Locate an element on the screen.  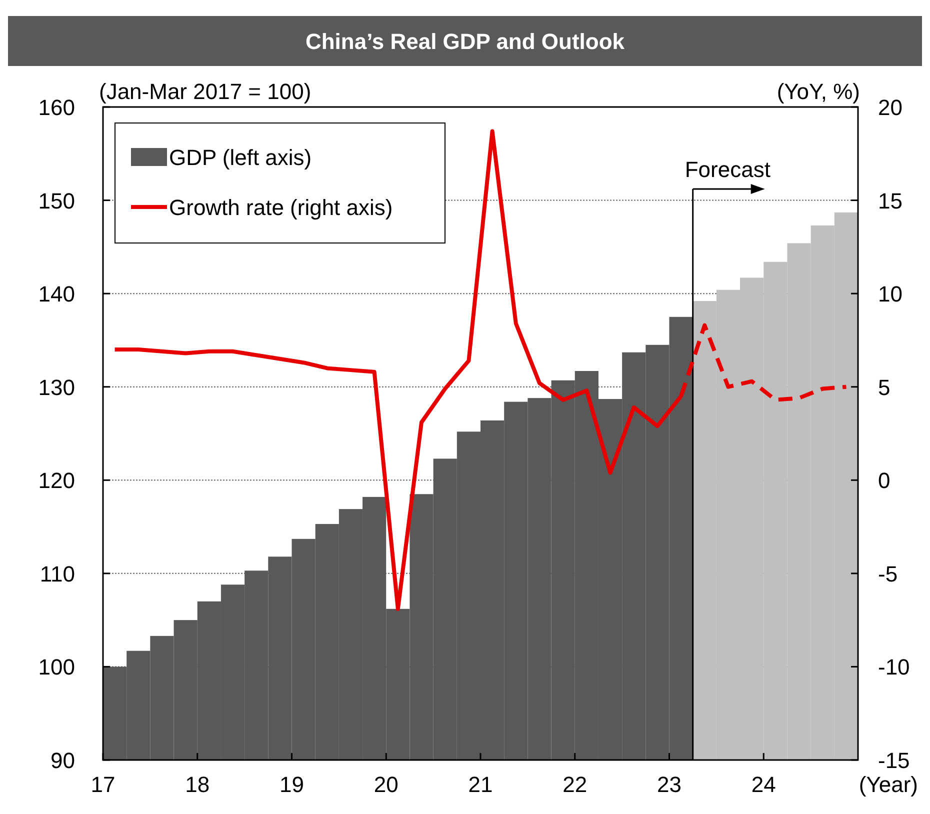
x-tick-label: 22 is located at coordinates (575, 784).